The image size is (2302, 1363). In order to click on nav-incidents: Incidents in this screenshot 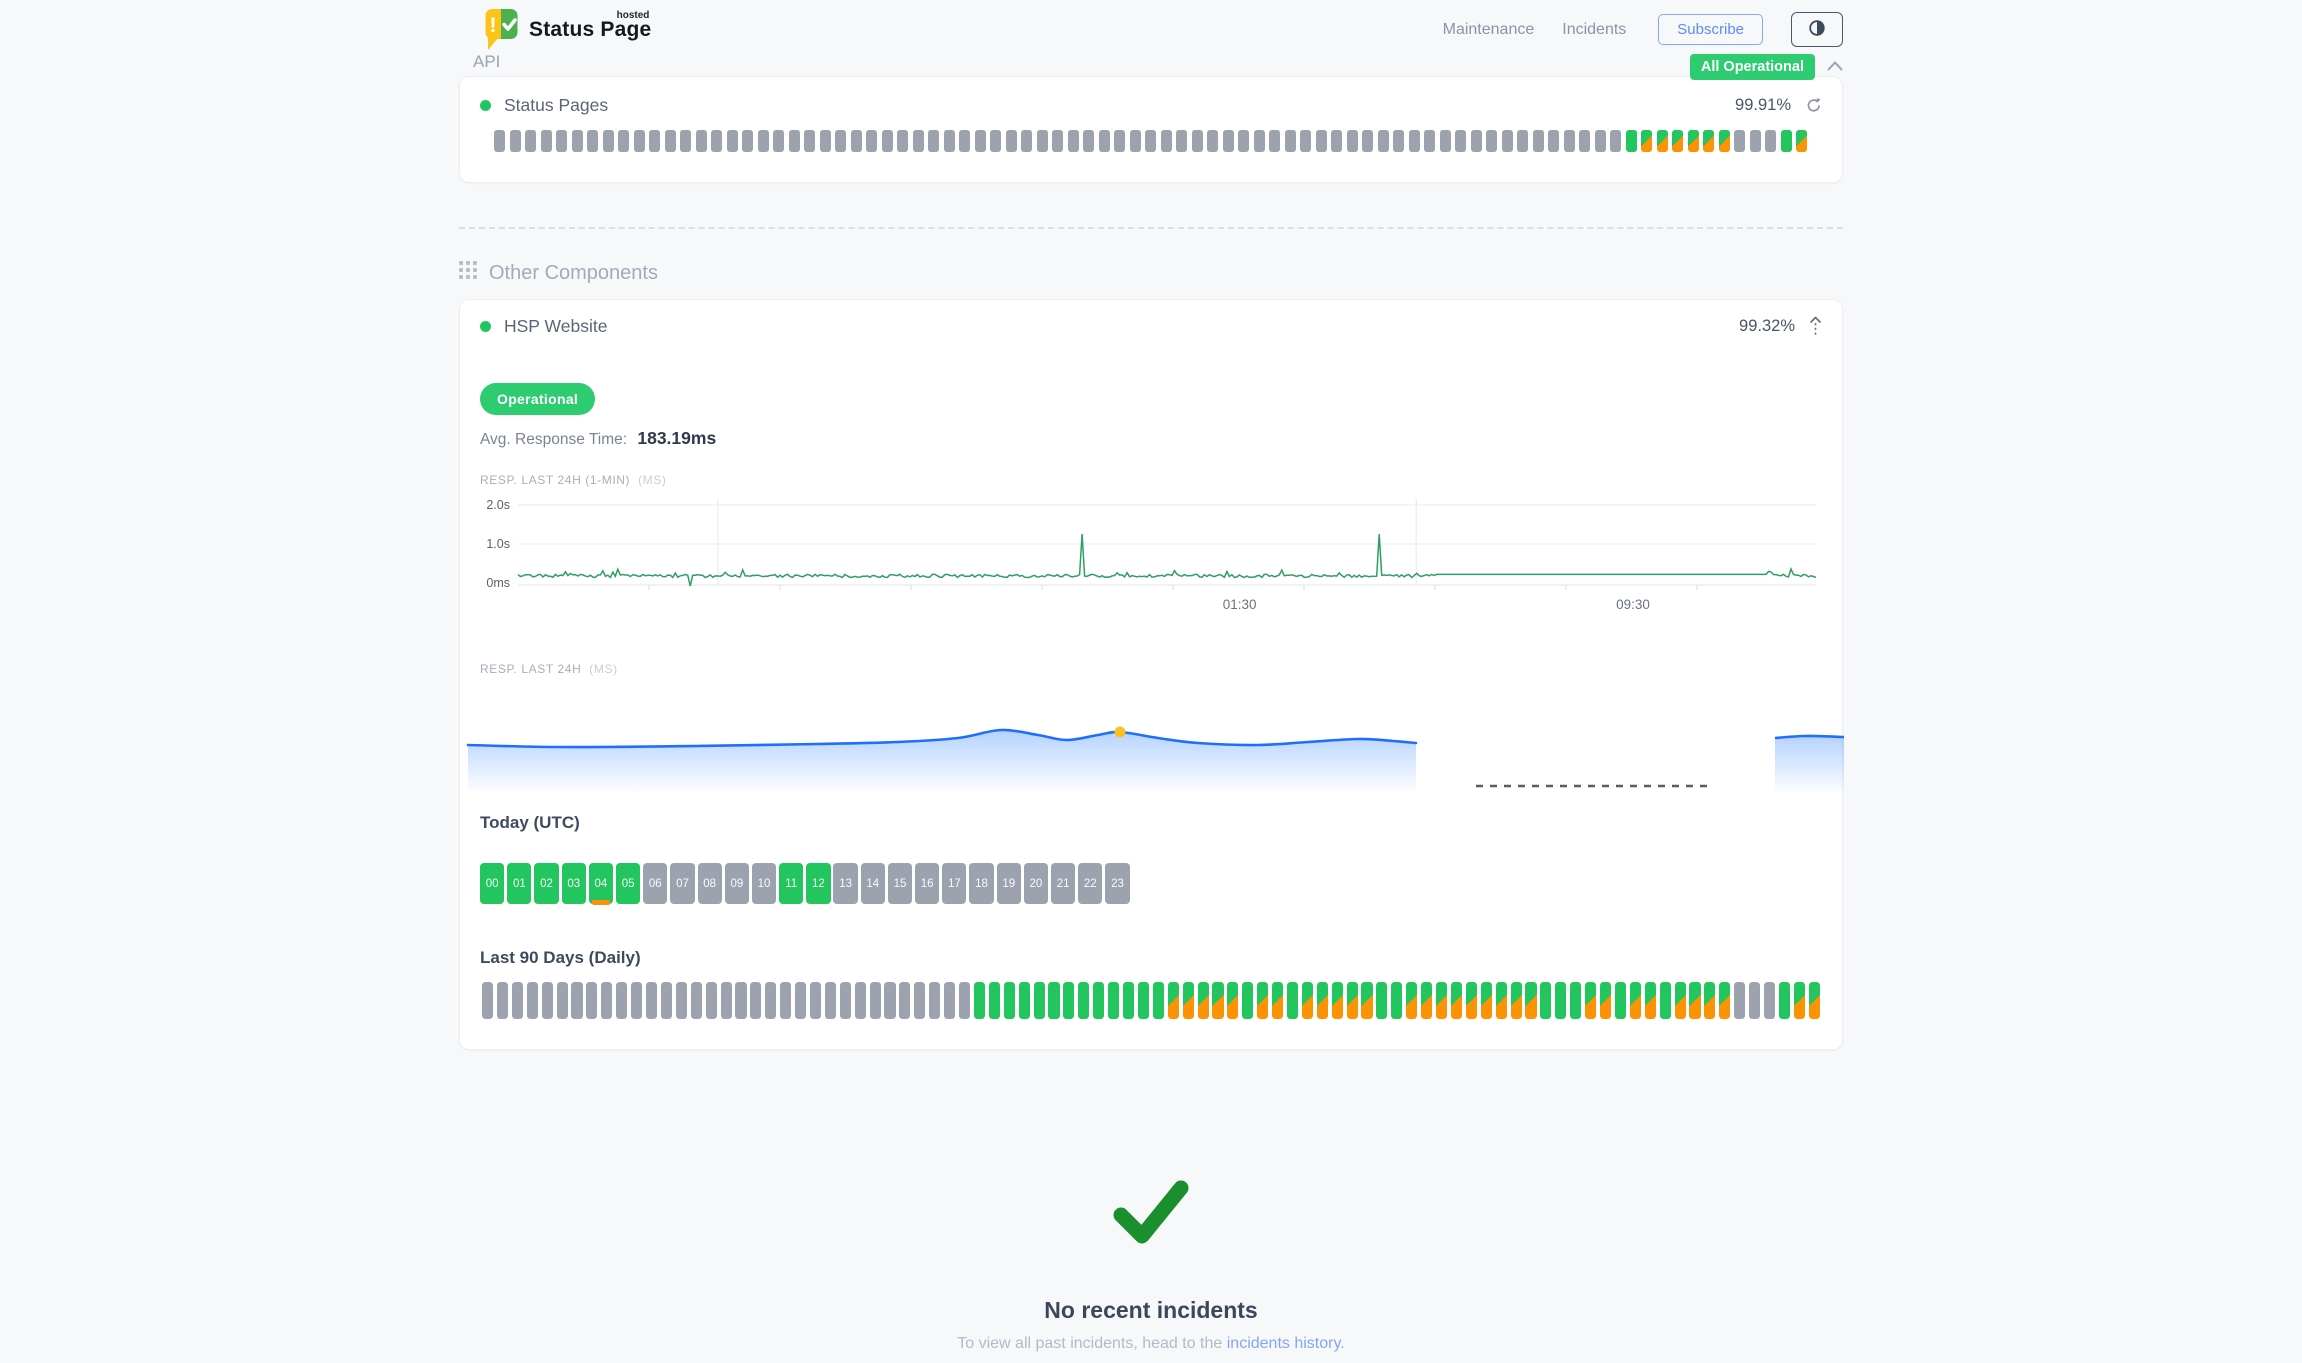, I will do `click(1594, 29)`.